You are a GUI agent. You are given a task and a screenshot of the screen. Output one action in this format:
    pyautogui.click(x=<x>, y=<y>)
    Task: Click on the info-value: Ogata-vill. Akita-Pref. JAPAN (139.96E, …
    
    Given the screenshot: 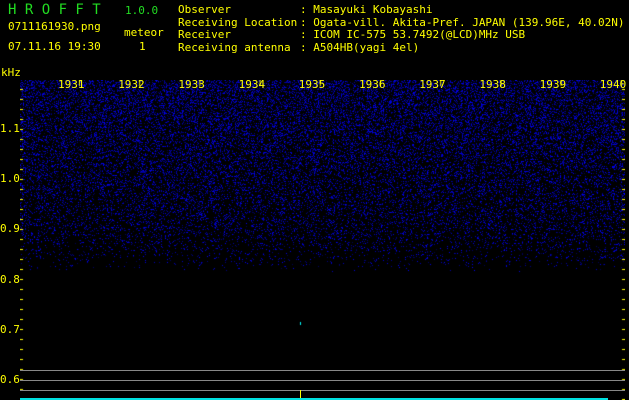 What is the action you would take?
    pyautogui.click(x=462, y=23)
    